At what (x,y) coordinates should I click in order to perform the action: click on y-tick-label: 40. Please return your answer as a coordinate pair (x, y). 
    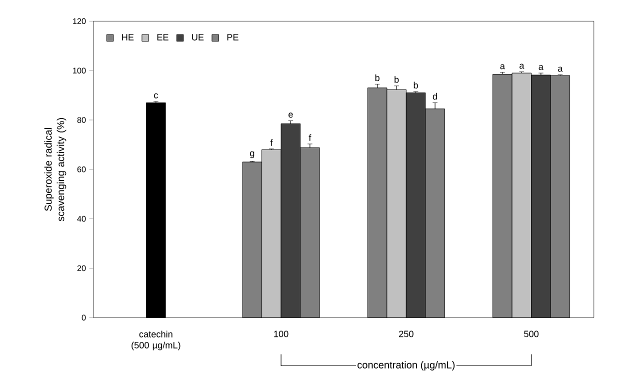
    Looking at the image, I should click on (81, 219).